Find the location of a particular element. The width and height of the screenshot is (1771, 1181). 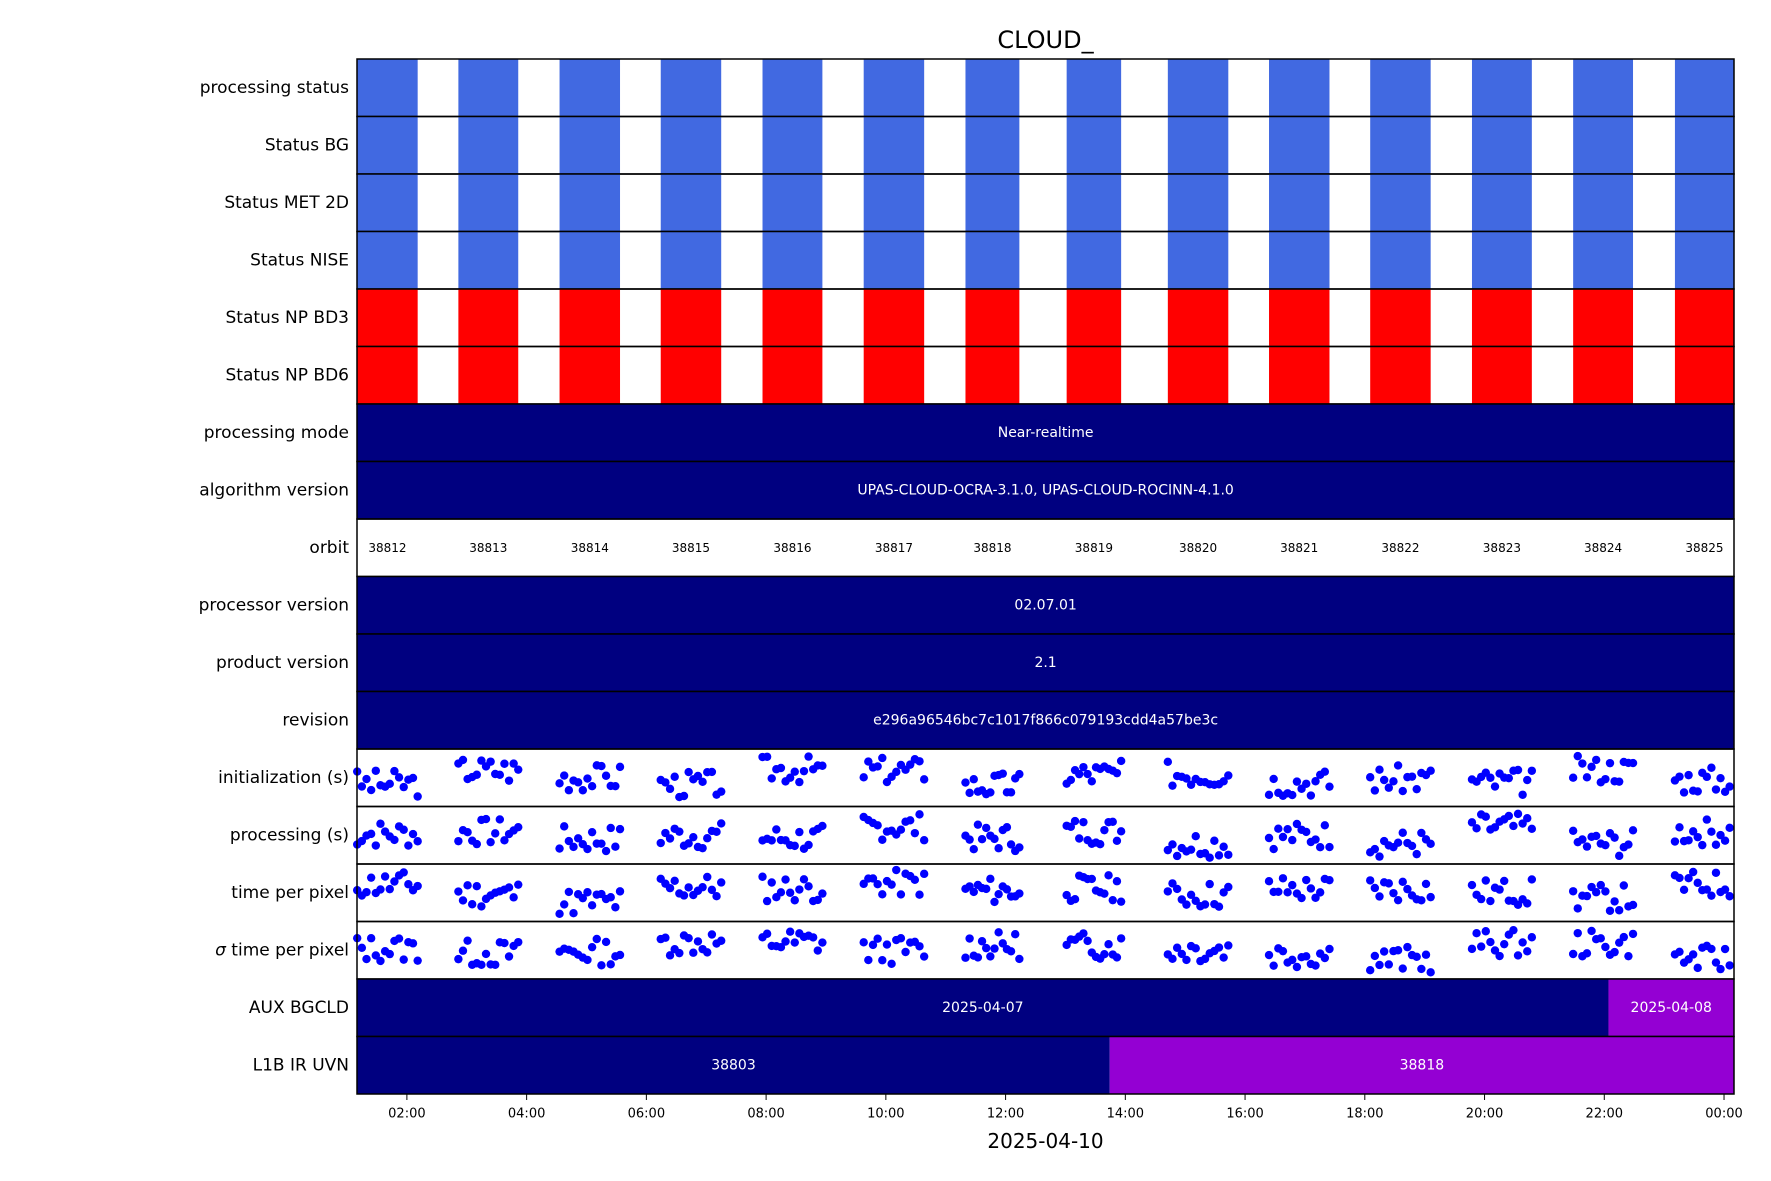

orbit-label: 38825 is located at coordinates (1704, 548).